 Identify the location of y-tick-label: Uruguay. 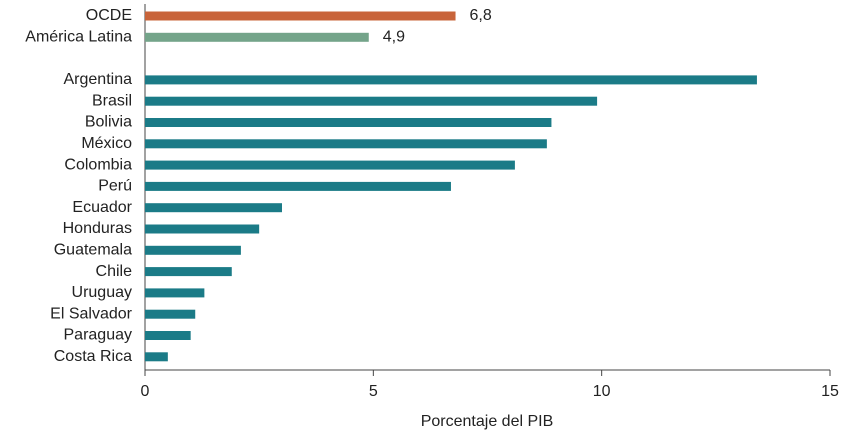
(102, 292).